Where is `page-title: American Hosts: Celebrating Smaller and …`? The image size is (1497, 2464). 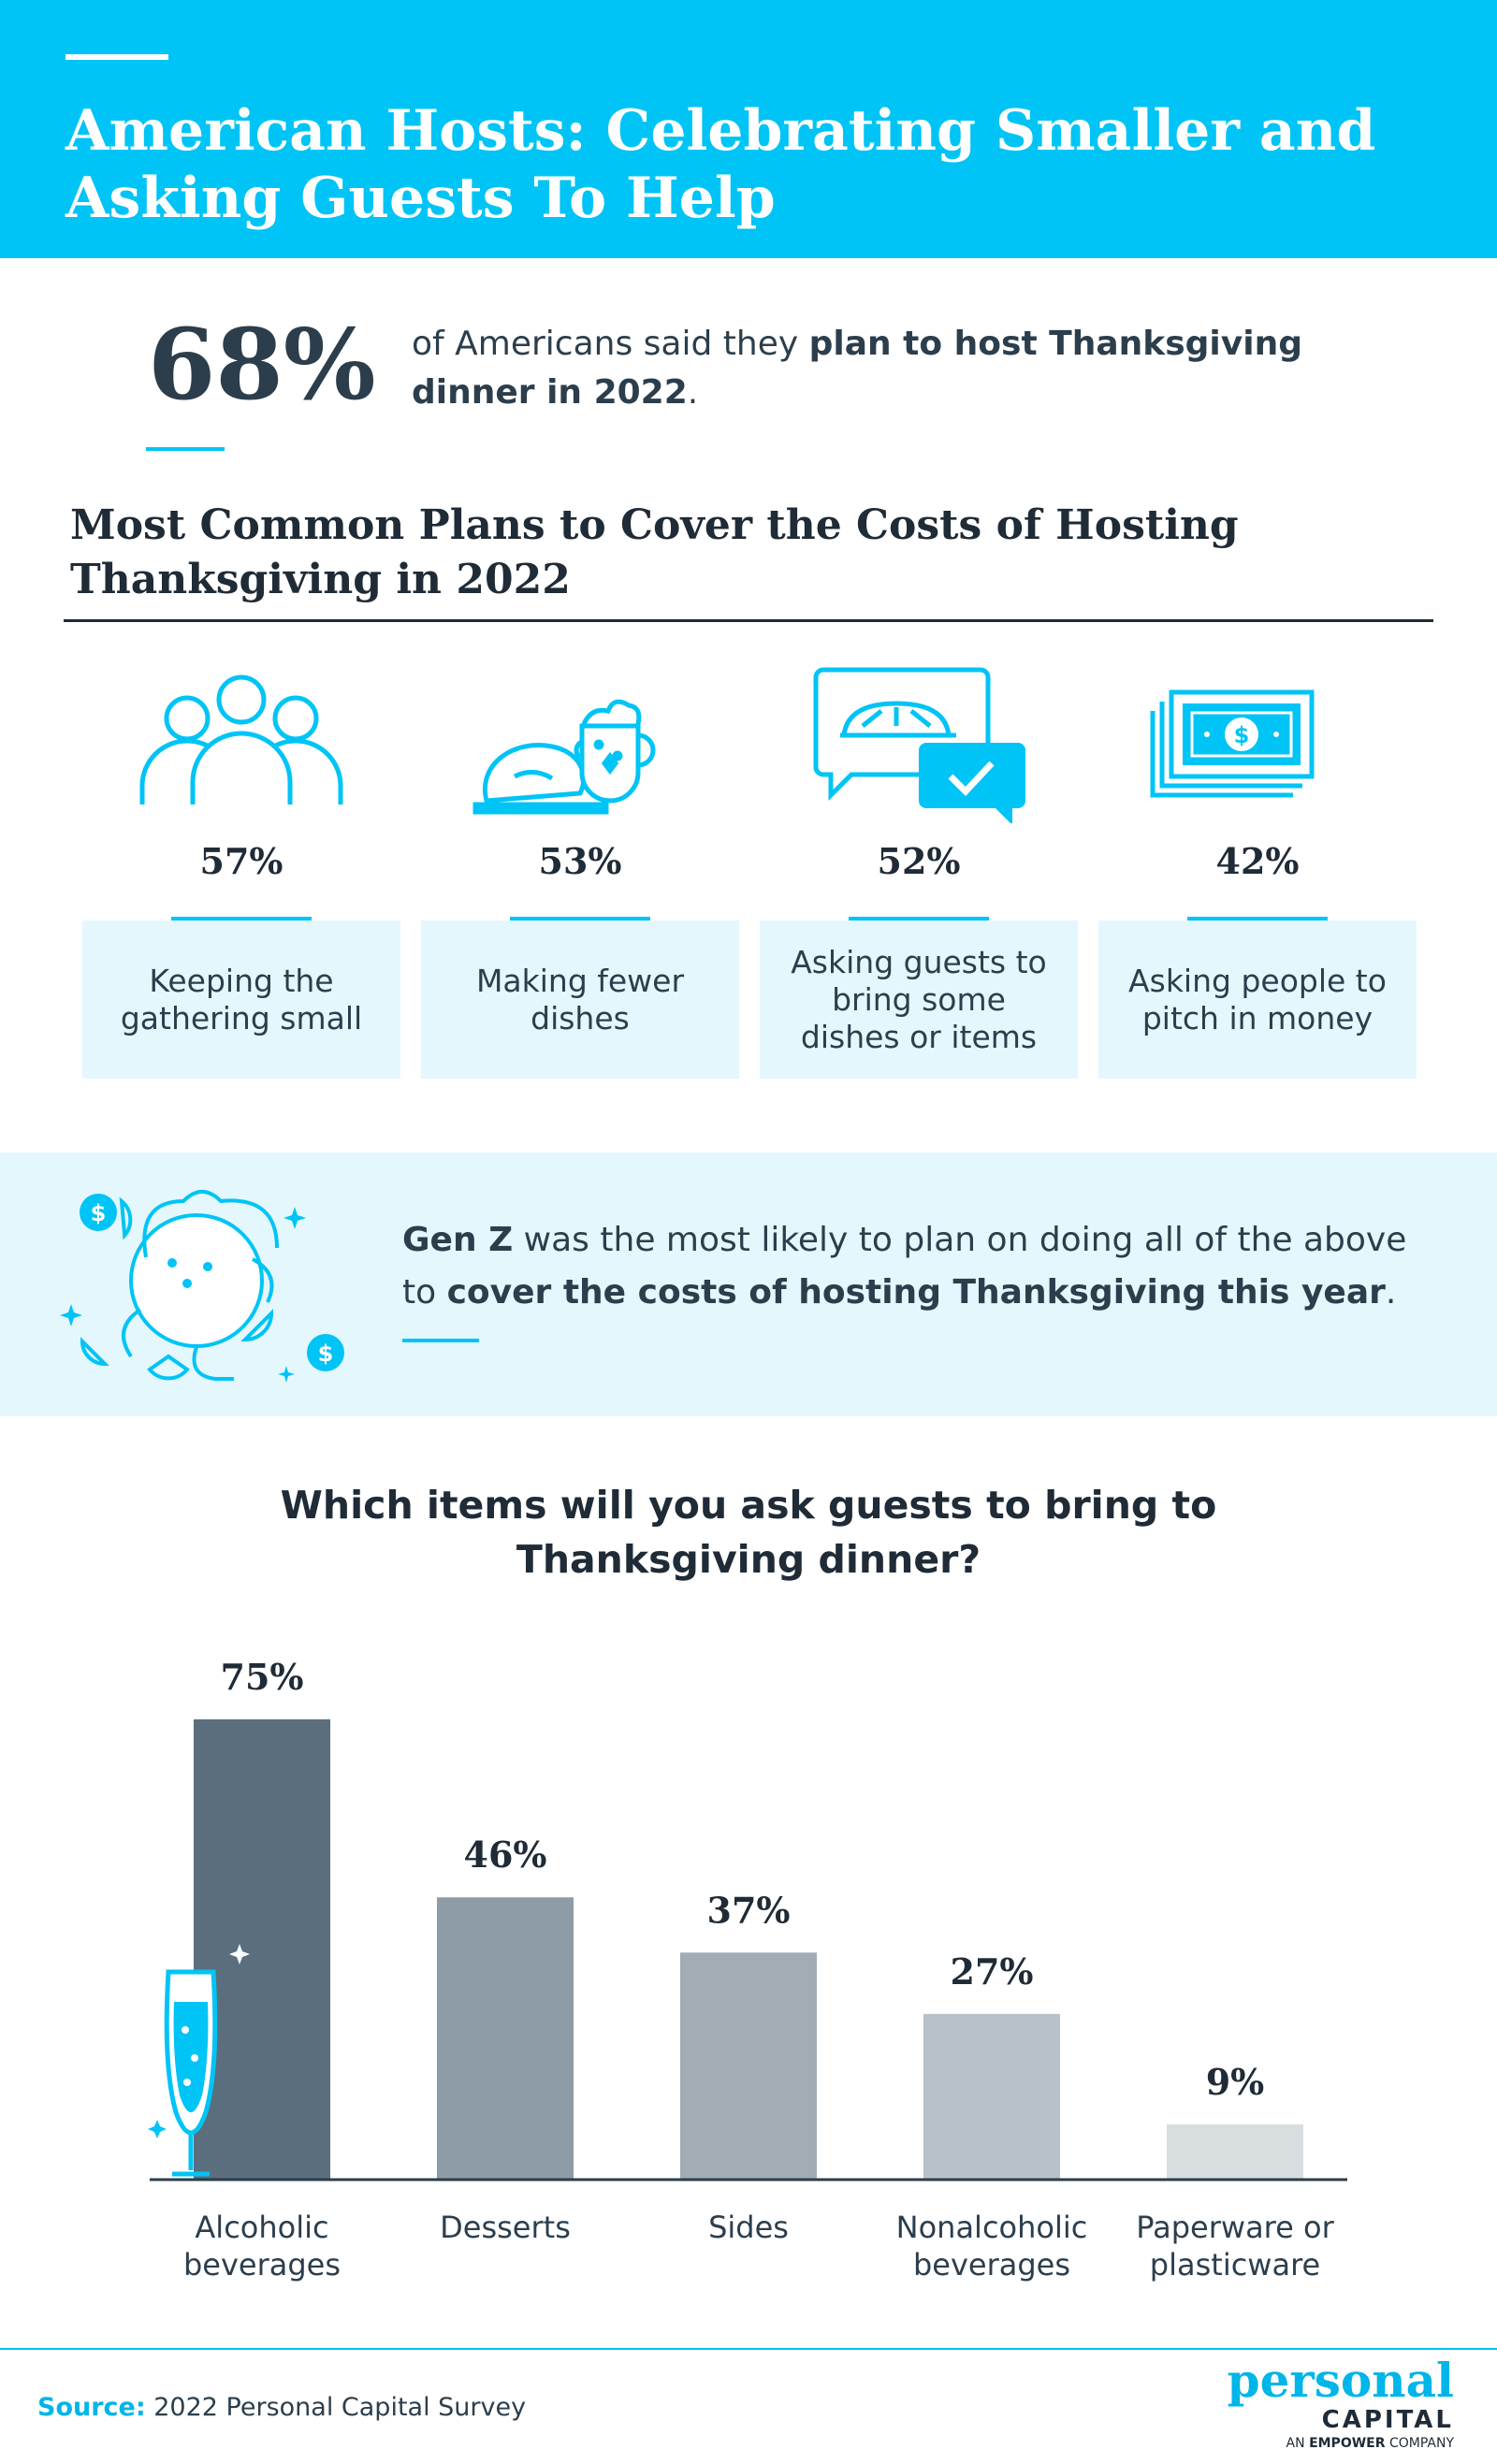 page-title: American Hosts: Celebrating Smaller and … is located at coordinates (721, 165).